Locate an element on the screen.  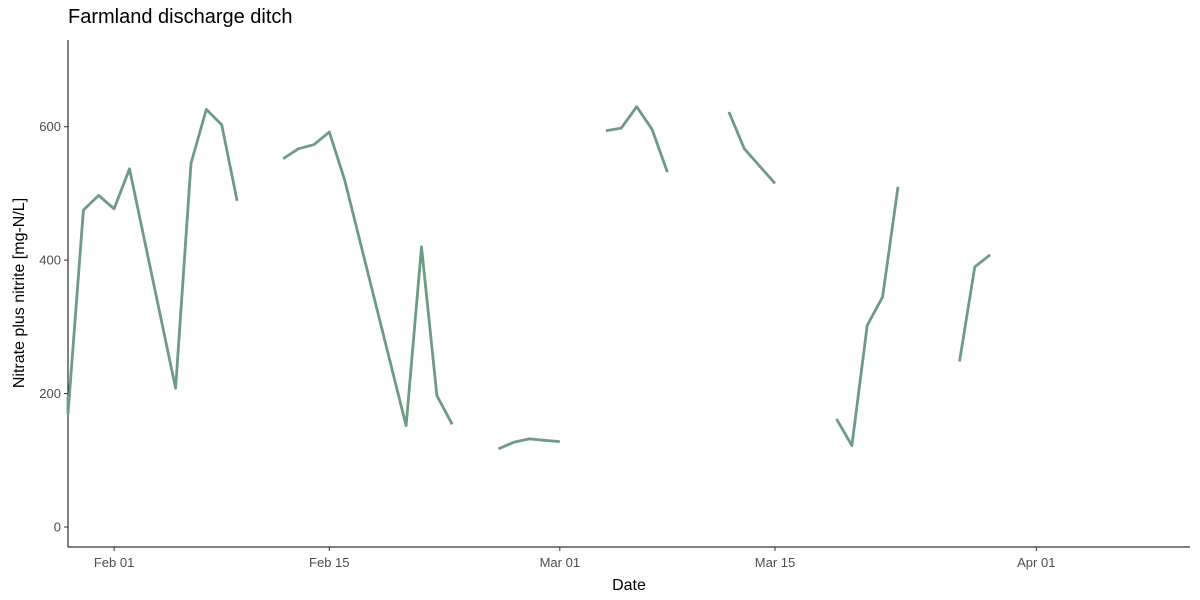
chart-title: Farmland discharge ditch is located at coordinates (180, 17).